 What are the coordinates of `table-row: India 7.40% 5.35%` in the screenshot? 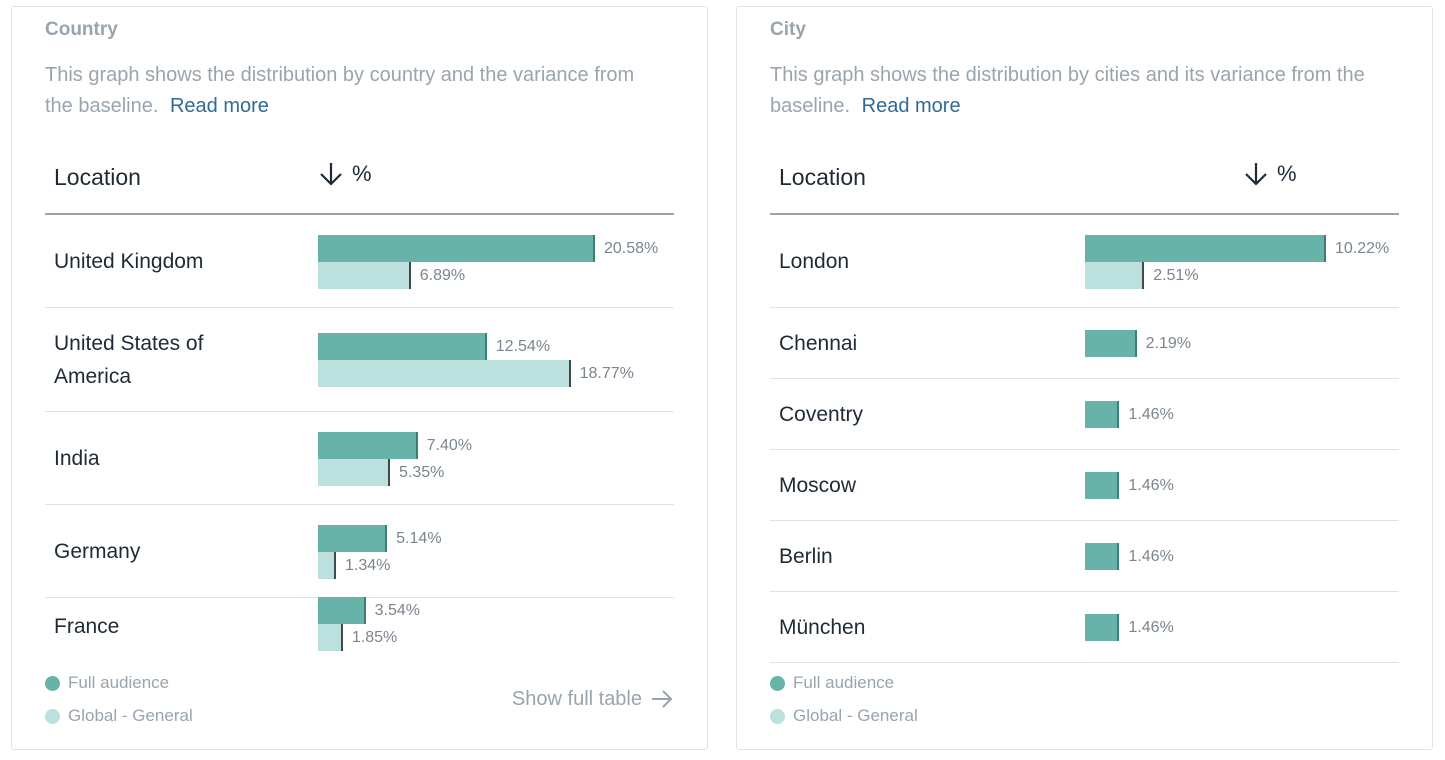 It's located at (359, 458).